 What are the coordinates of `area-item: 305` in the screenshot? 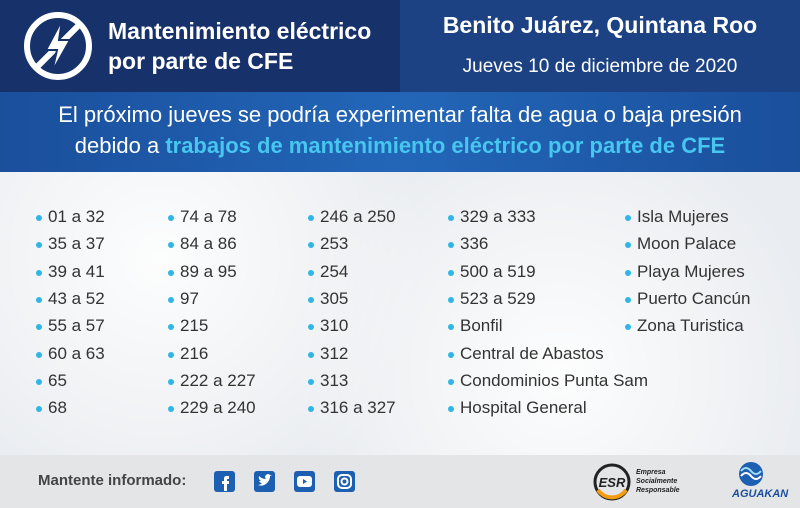 It's located at (334, 298).